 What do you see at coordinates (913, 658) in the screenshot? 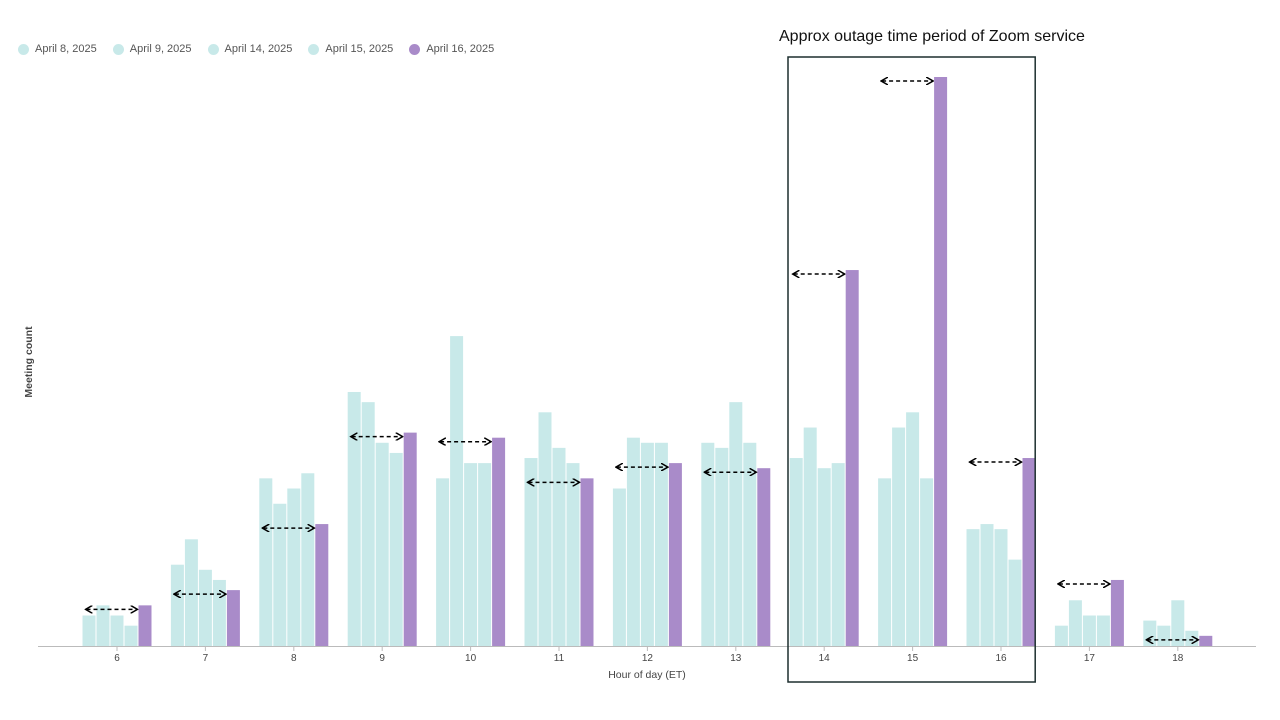
I see `x-tick-label: 15` at bounding box center [913, 658].